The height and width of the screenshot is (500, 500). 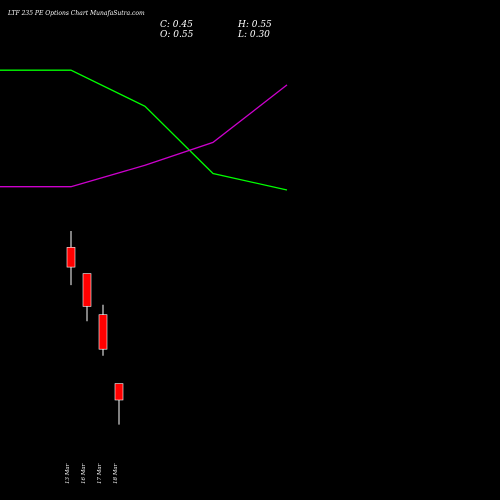 I want to click on x-tick-label: 16 Mar, so click(x=84, y=473).